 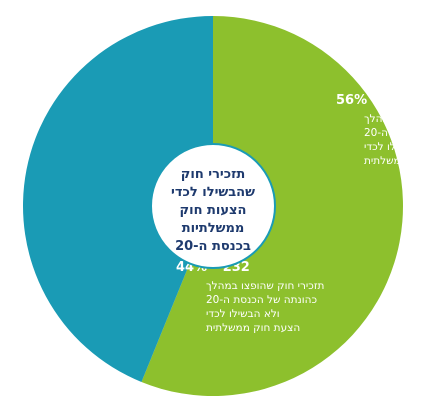 I want to click on center-title-line: תזכירי חוק, so click(x=213, y=174).